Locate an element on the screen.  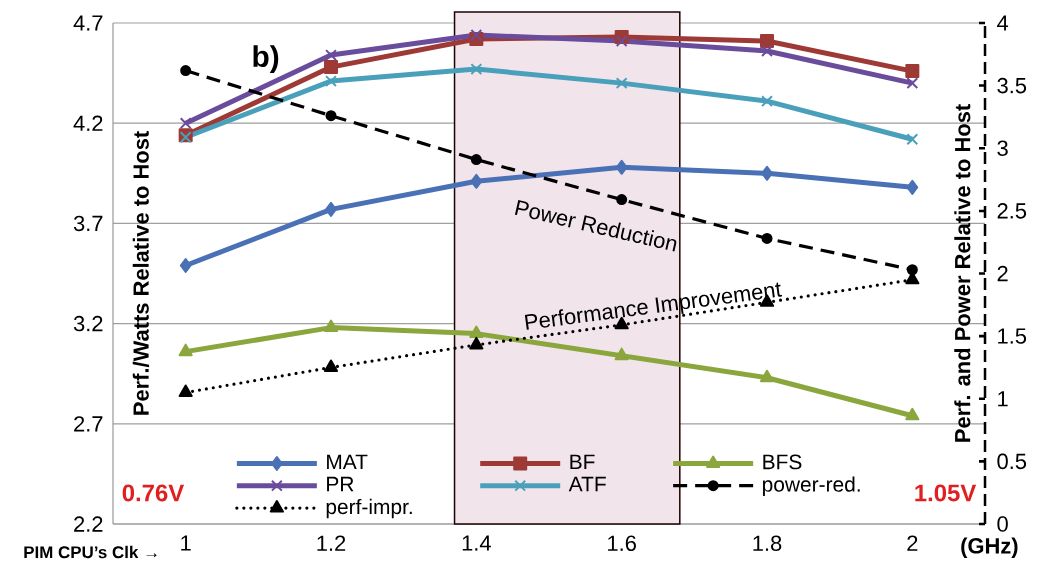
x-axis-title: (GHz) is located at coordinates (989, 547).